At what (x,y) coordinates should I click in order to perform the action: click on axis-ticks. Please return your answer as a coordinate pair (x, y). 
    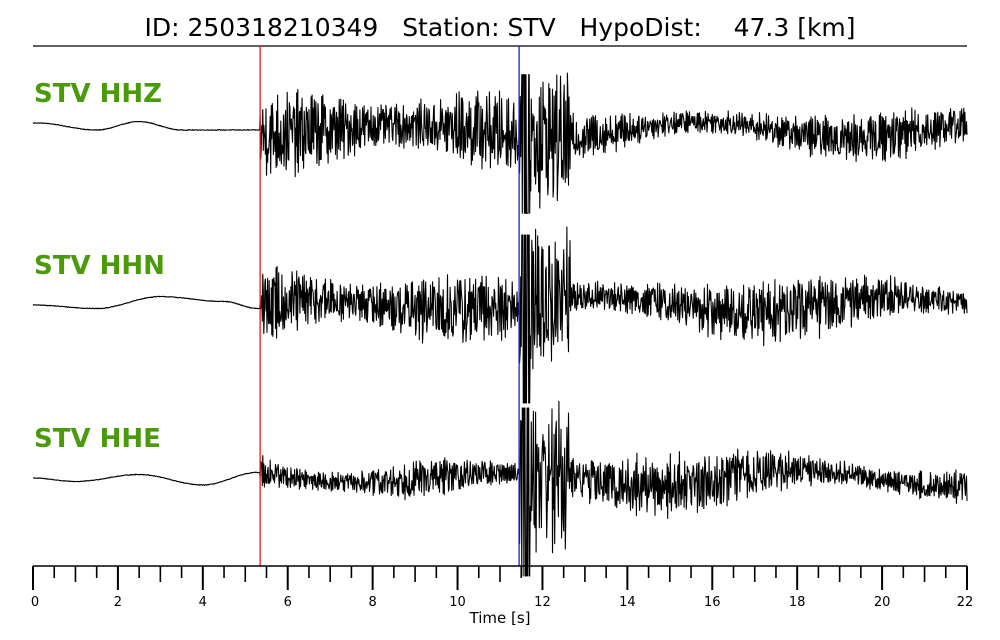
    Looking at the image, I should click on (500, 578).